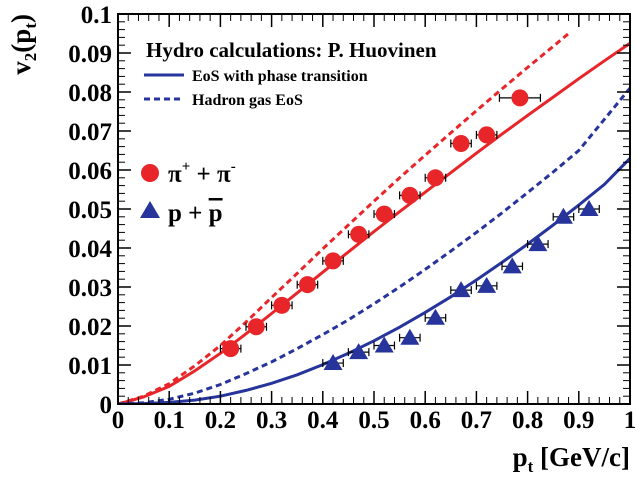 The image size is (636, 482). I want to click on y-tick-label: 0, so click(106, 405).